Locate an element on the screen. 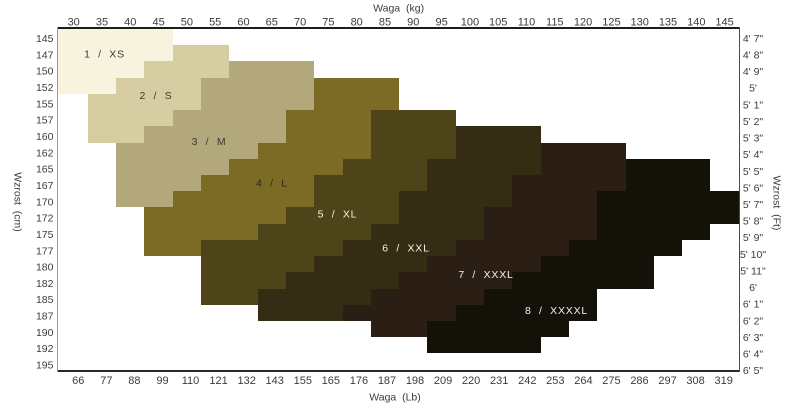 This screenshot has width=800, height=411. svg-text: 85 is located at coordinates (385, 22).